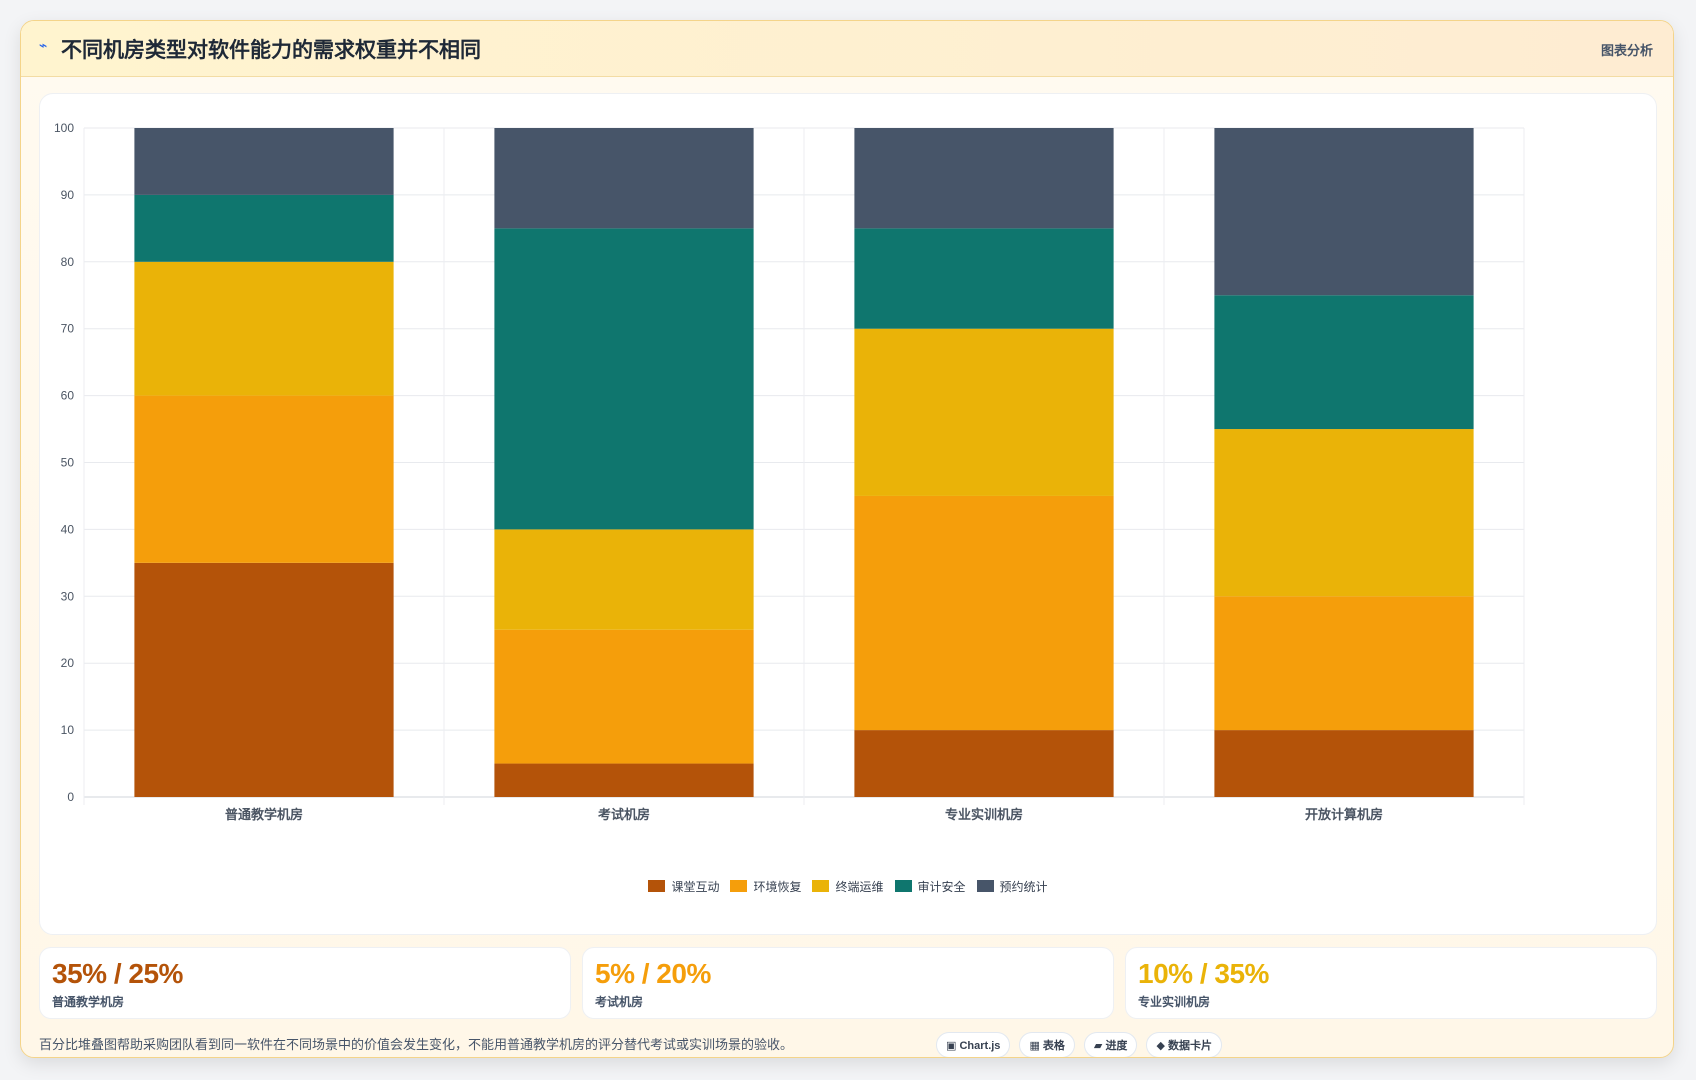  What do you see at coordinates (68, 396) in the screenshot?
I see `y-tick-label: 60` at bounding box center [68, 396].